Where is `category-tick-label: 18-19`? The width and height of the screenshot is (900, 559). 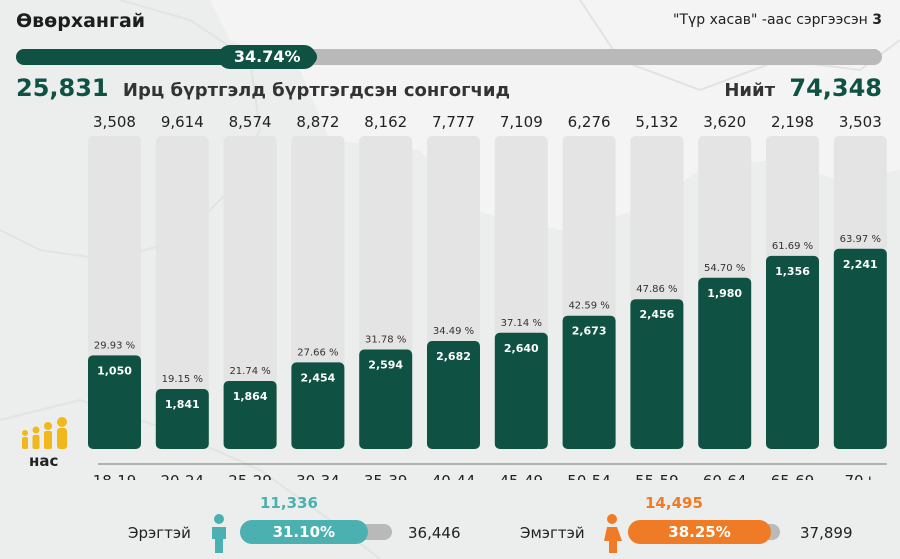
category-tick-label: 18-19 is located at coordinates (115, 476).